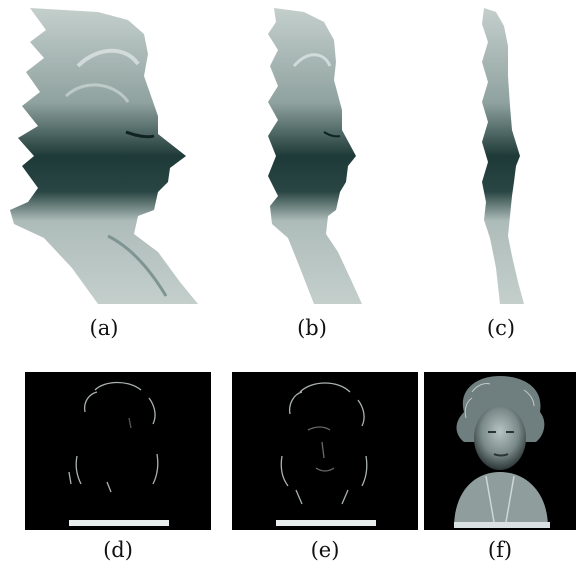 The image size is (580, 565). I want to click on bust-silhouette-c, so click(503, 156).